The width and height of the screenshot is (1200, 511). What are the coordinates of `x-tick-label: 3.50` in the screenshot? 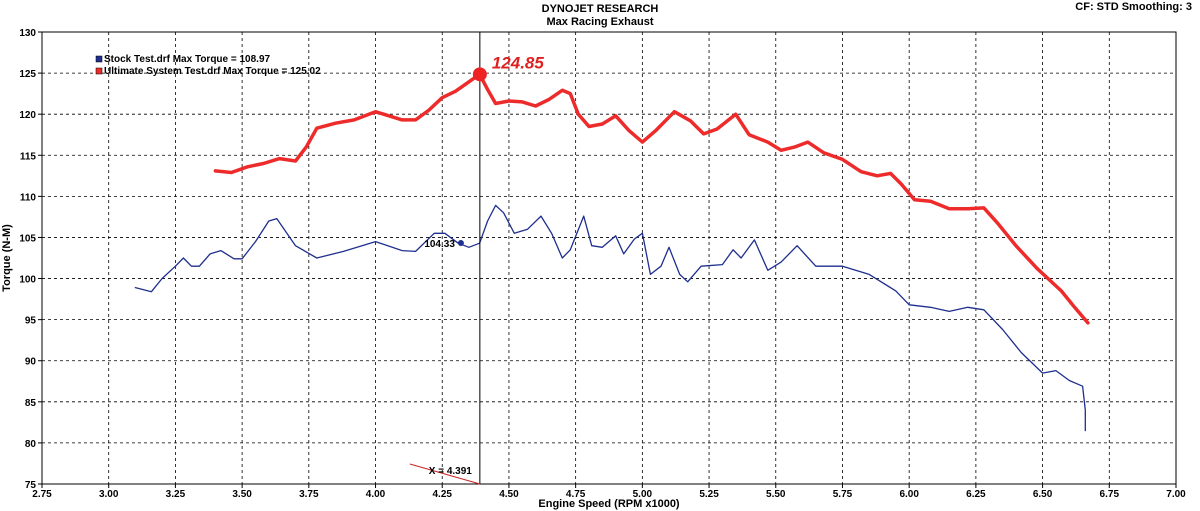 It's located at (242, 494).